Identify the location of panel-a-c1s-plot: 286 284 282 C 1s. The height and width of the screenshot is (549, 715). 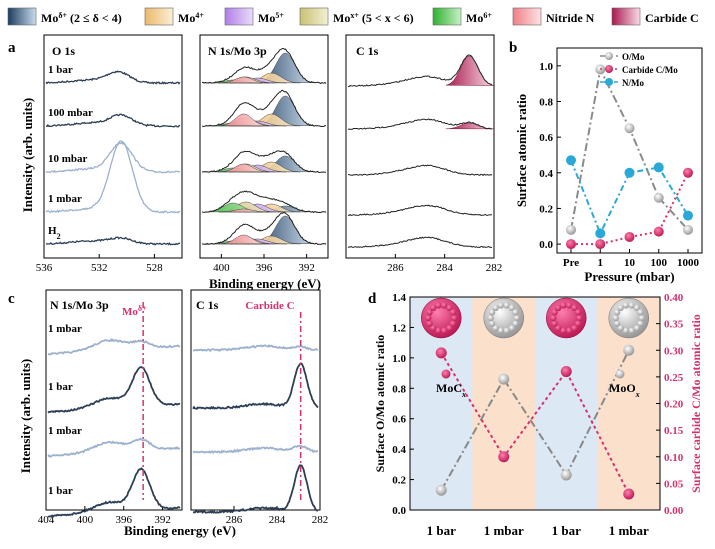
(424, 154).